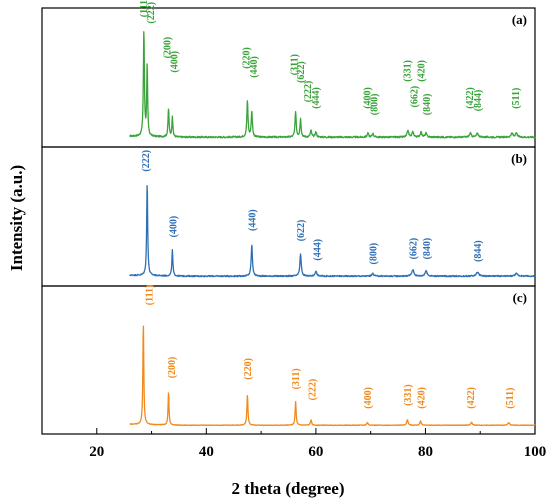  I want to click on x-tick-label: 100, so click(535, 452).